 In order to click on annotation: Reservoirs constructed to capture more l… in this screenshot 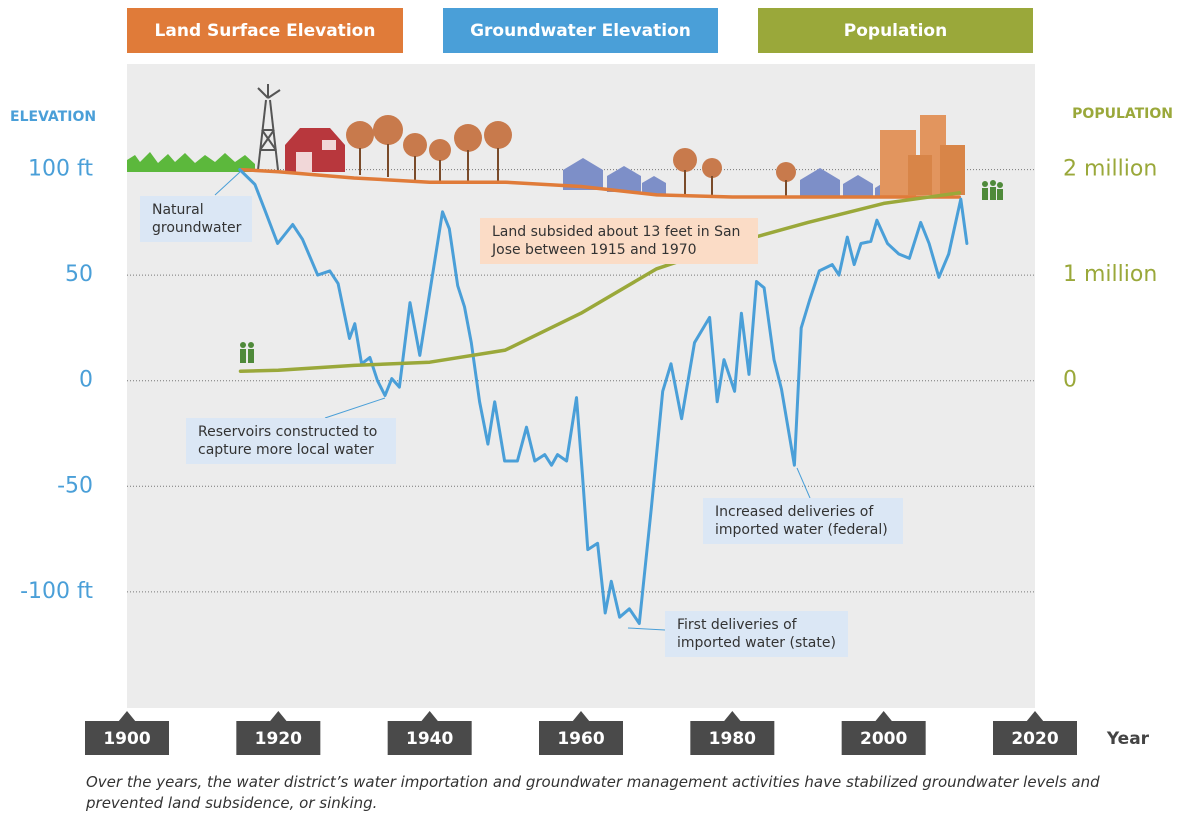, I will do `click(291, 441)`.